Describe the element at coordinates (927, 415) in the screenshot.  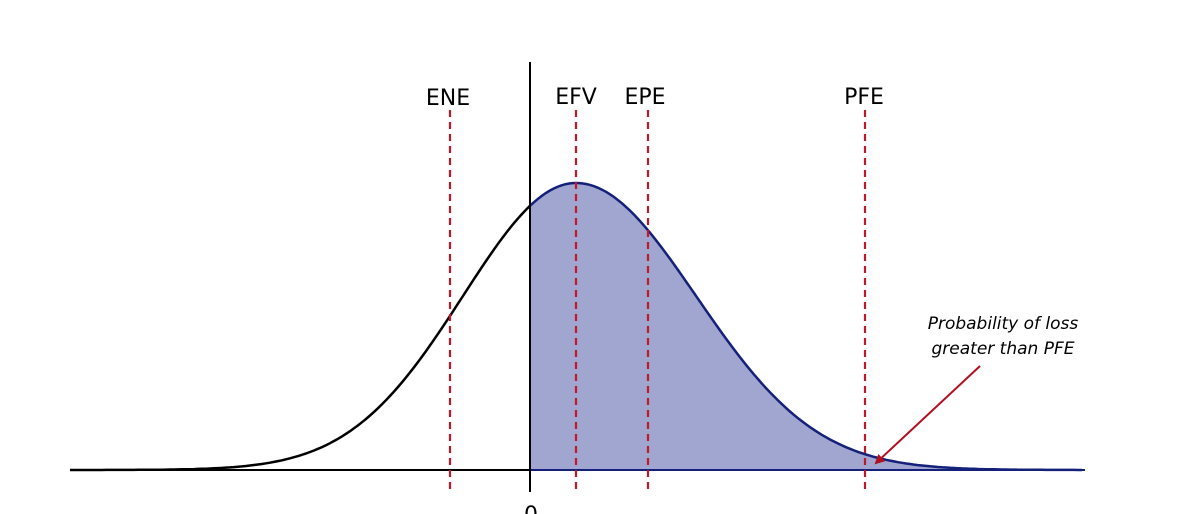
I see `annotation-arrow` at that location.